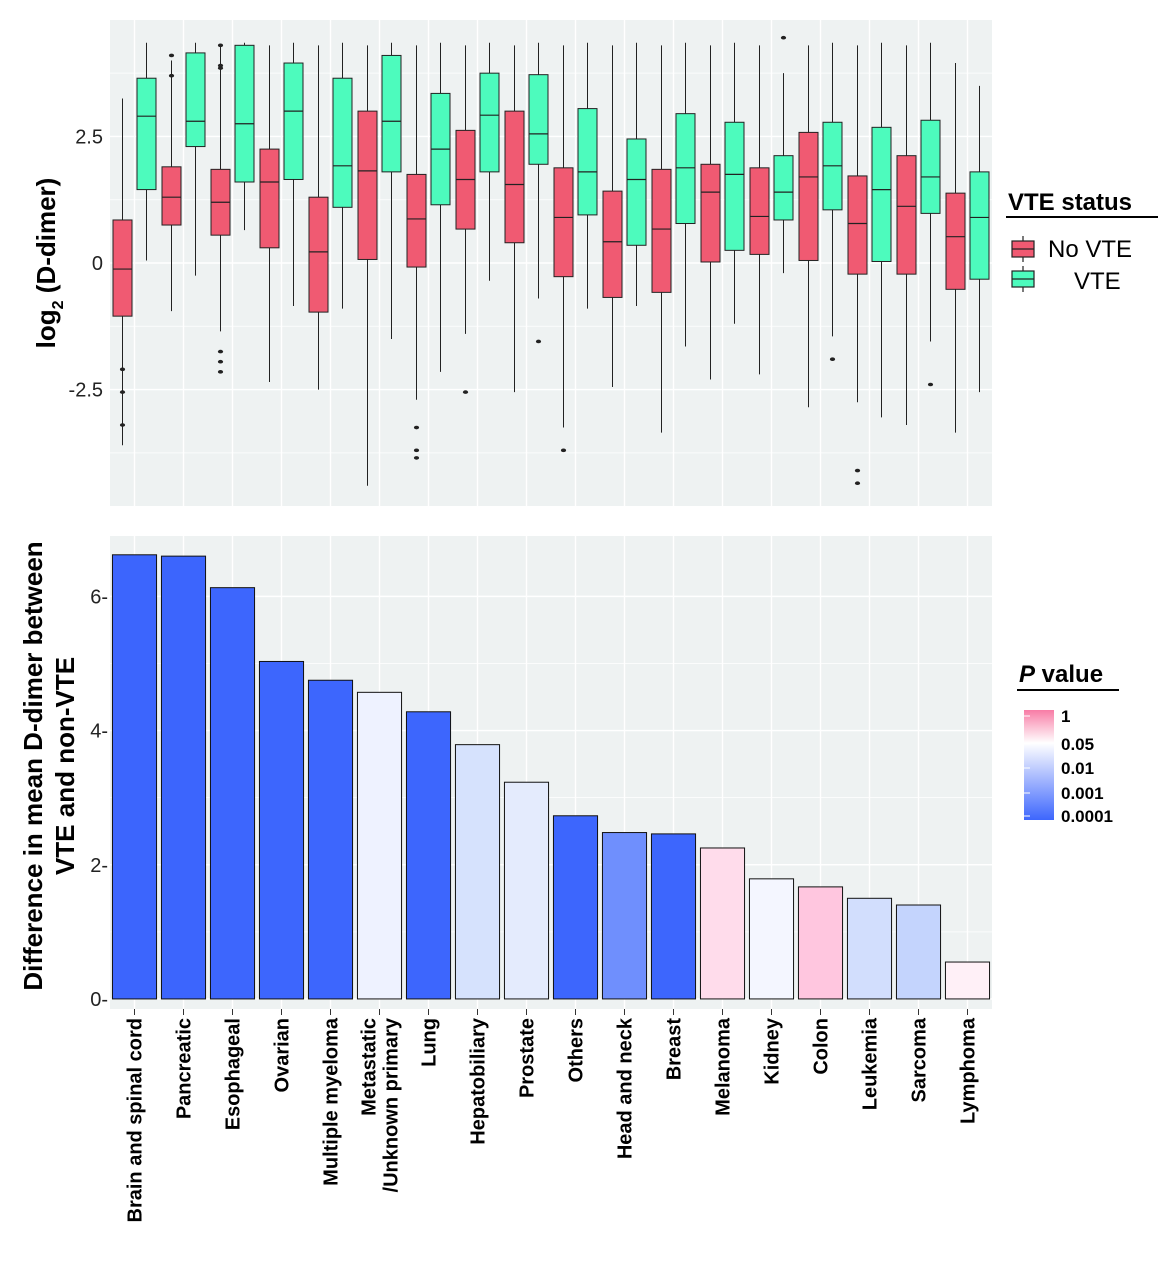  I want to click on box-no-vte-colon, so click(808, 226).